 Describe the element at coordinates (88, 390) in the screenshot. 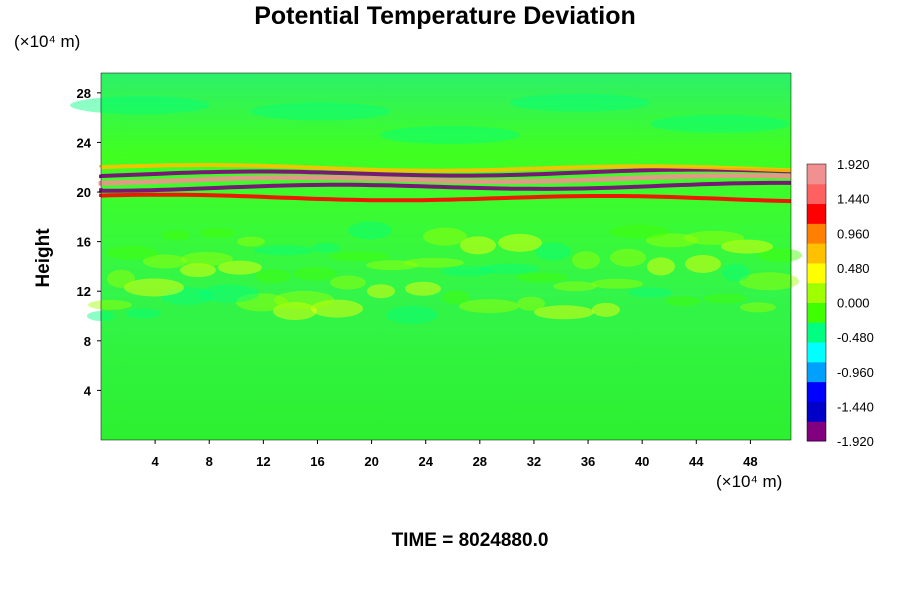

I see `y-tick-label: 4` at that location.